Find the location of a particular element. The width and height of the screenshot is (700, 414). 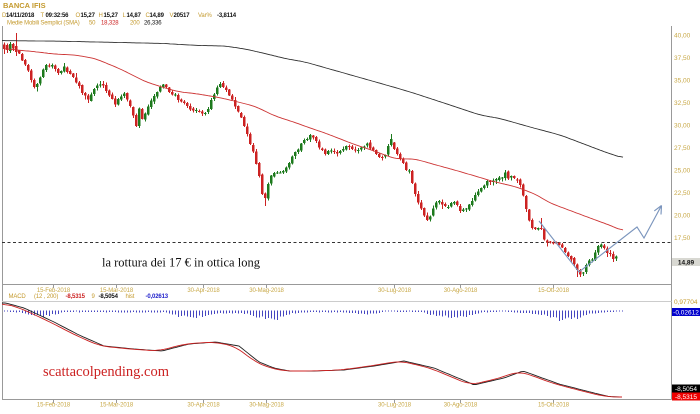

svg-text: 37,50 is located at coordinates (682, 58).